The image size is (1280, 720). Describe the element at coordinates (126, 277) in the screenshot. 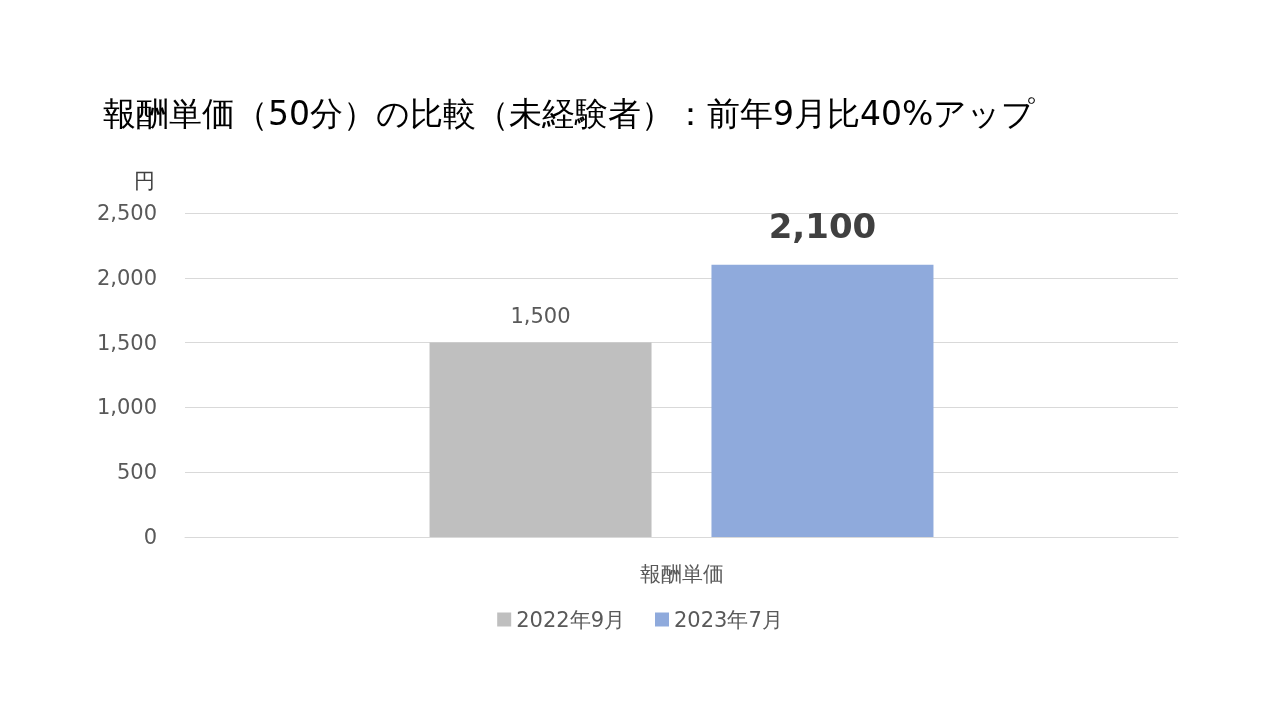

I see `y-tick-label: 2,000` at that location.